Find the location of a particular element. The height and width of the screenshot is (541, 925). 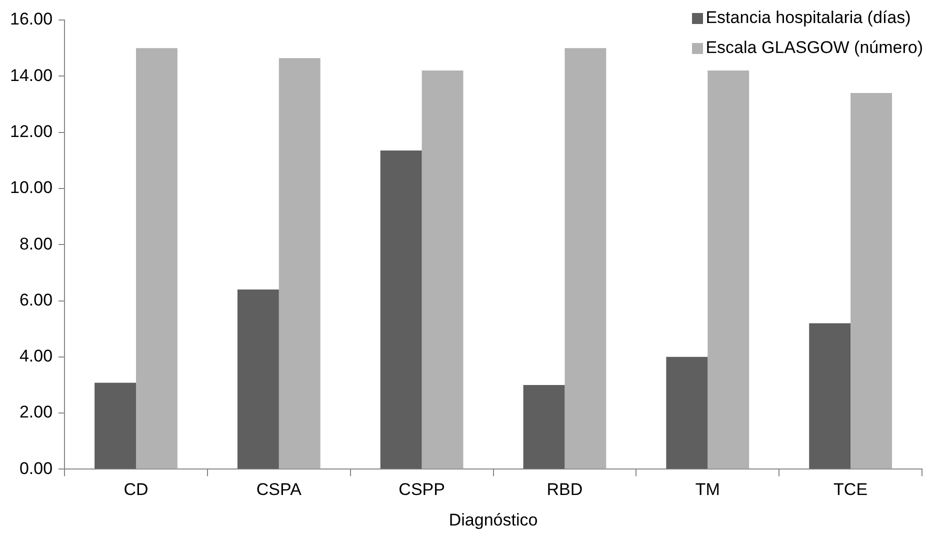

y-tick-label: 4.00 is located at coordinates (36, 356).